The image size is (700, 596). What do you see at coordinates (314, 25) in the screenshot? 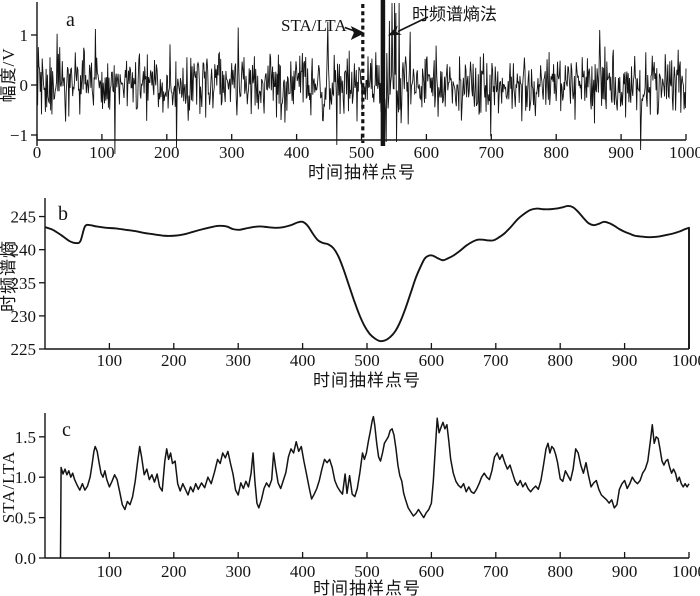
I see `annotation-sta-lta-label: STA/LTA` at bounding box center [314, 25].